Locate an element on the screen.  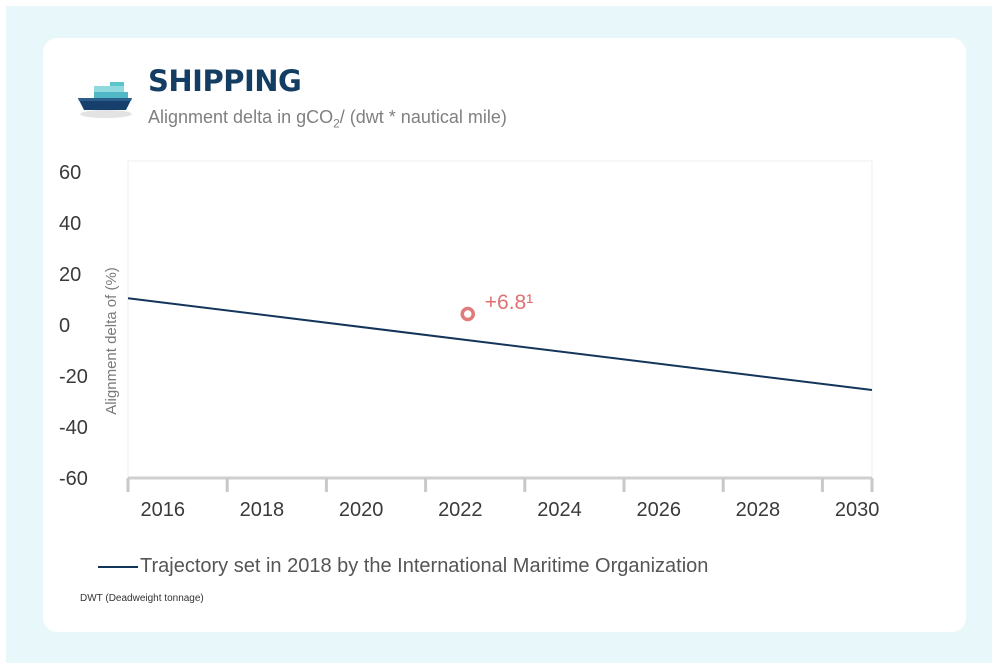
page-title: SHIPPING is located at coordinates (225, 81).